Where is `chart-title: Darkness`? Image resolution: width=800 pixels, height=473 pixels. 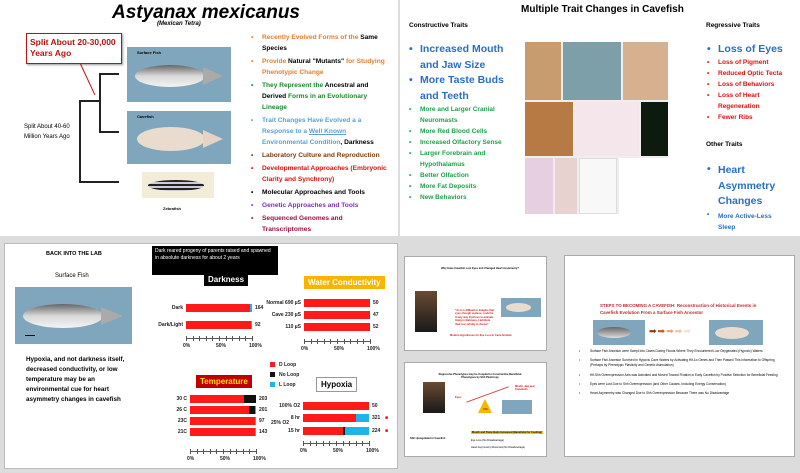
chart-title: Darkness is located at coordinates (226, 279).